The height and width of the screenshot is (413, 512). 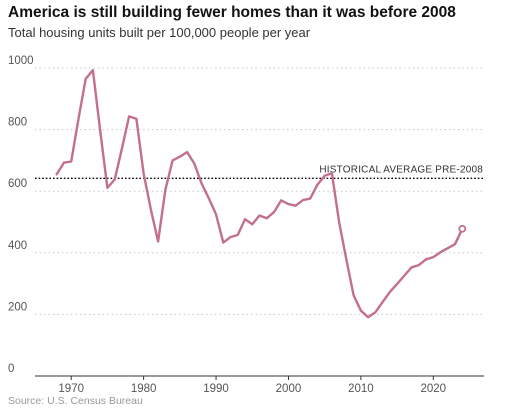 What do you see at coordinates (75, 401) in the screenshot?
I see `source-note: Source: U.S. Census Bureau` at bounding box center [75, 401].